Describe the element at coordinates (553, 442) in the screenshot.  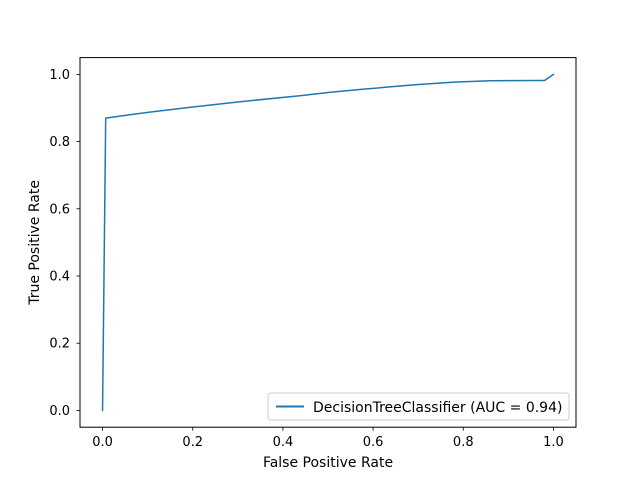
I see `x-tick-label: 1.0` at that location.